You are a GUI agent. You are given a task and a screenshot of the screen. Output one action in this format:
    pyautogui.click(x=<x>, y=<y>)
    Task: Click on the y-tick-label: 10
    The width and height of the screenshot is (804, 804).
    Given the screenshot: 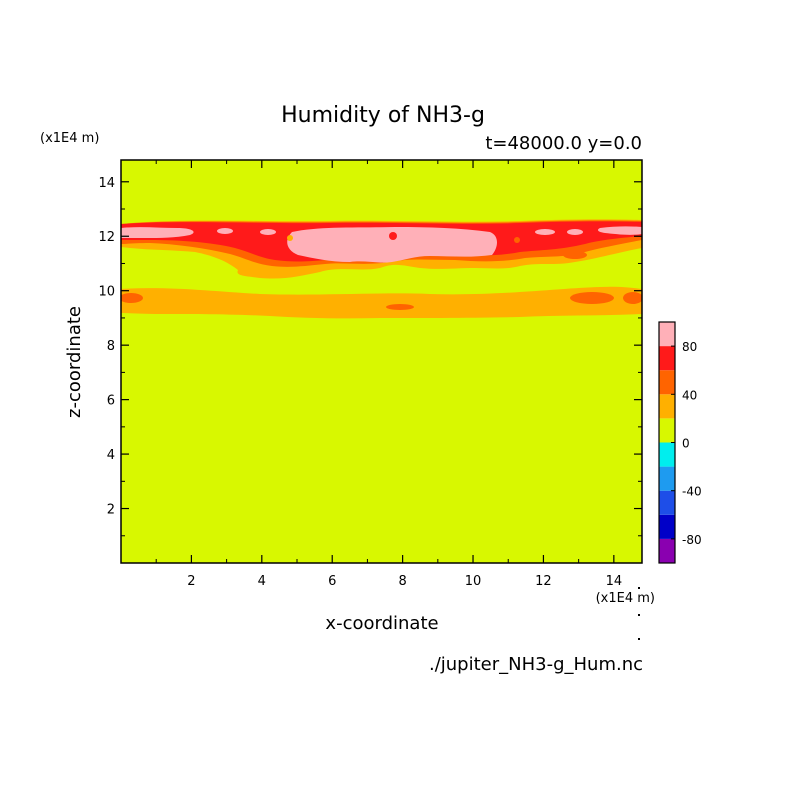 What is the action you would take?
    pyautogui.click(x=106, y=292)
    